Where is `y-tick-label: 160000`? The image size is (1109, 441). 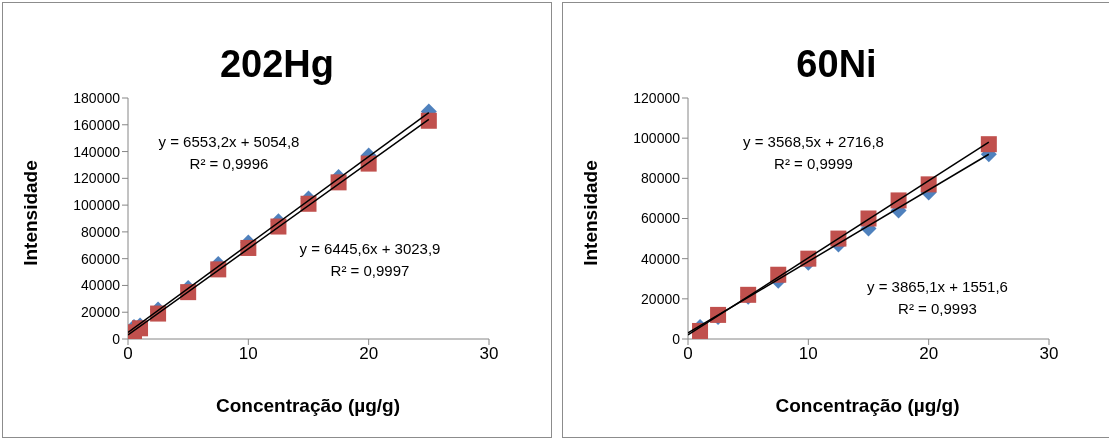 y-tick-label: 160000 is located at coordinates (97, 124).